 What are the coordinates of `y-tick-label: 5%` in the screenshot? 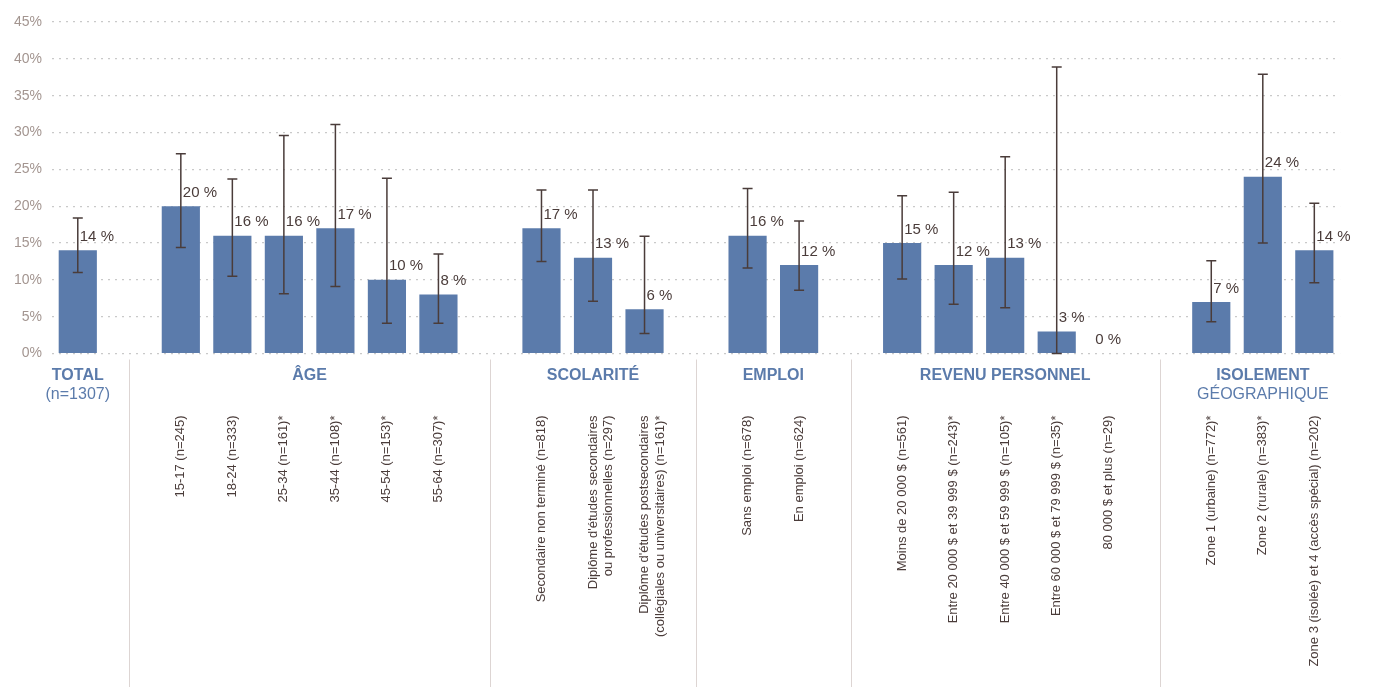 It's located at (32, 315).